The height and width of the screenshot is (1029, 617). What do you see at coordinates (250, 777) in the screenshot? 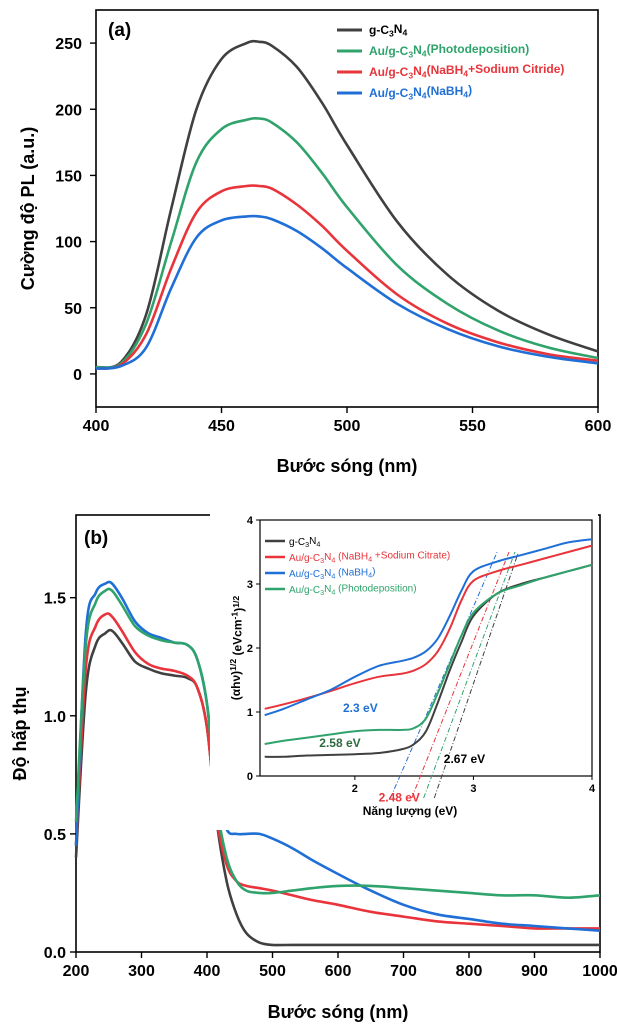
I see `inset-y-tick-label: 0` at bounding box center [250, 777].